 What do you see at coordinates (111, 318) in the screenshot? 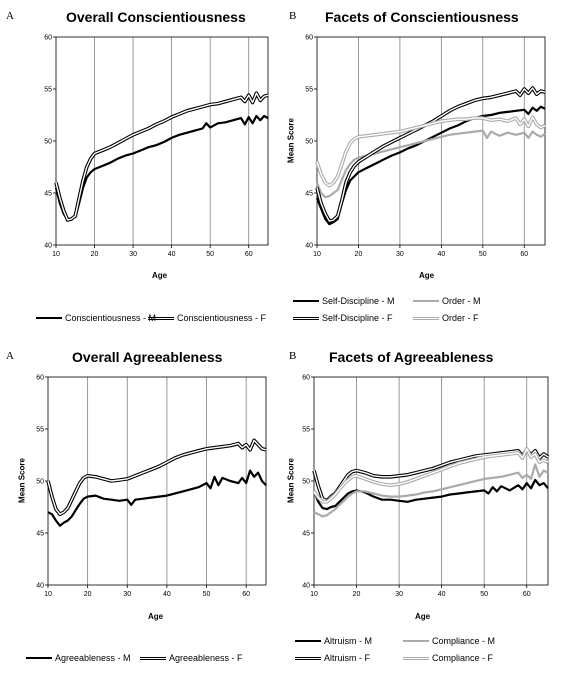
I see `legend-label: Conscientiousness - M` at bounding box center [111, 318].